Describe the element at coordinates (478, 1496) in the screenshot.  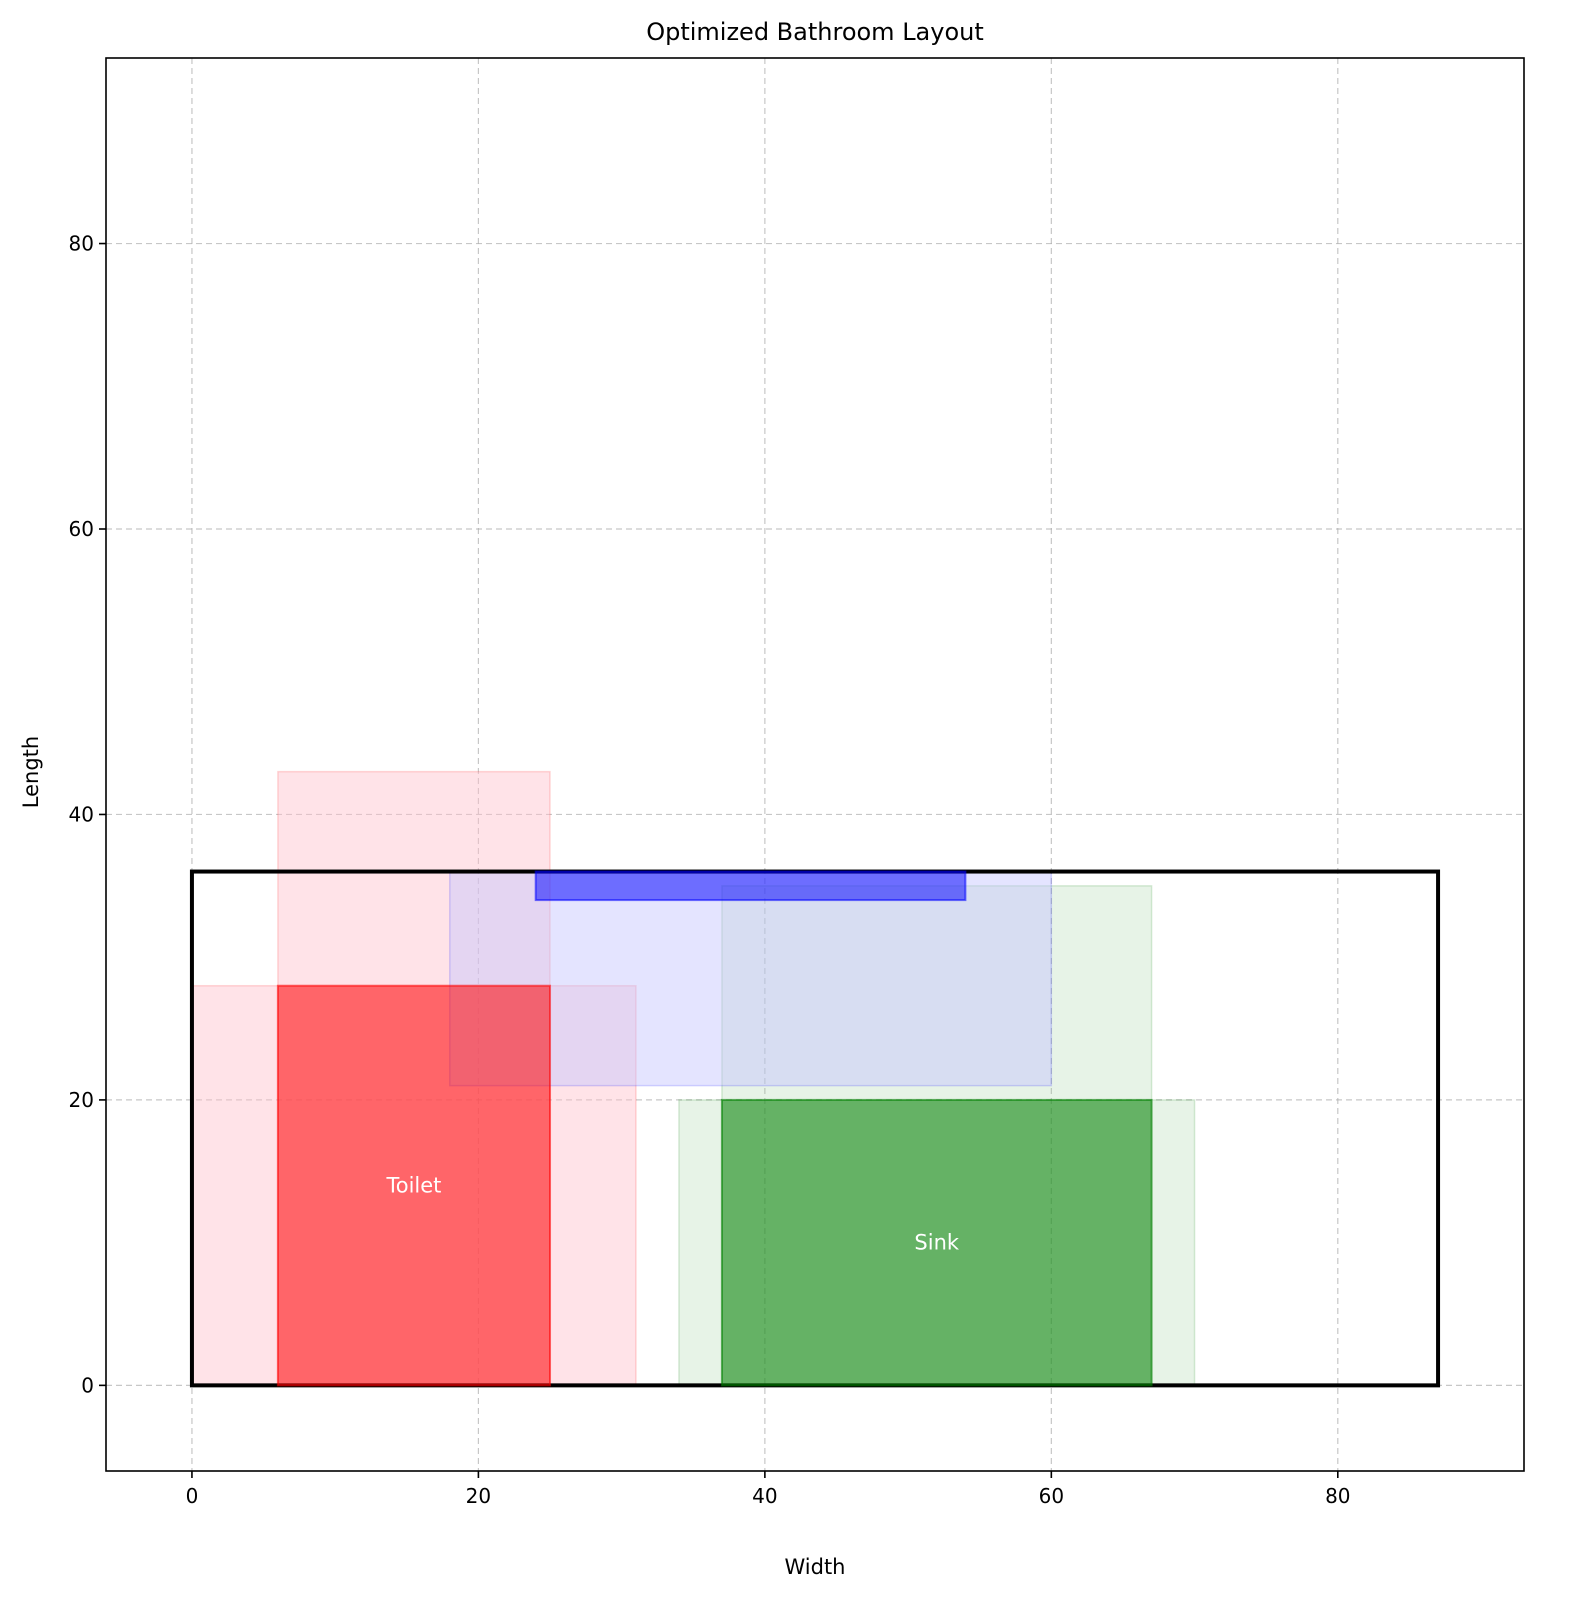
I see `x-tick-label: 20` at that location.